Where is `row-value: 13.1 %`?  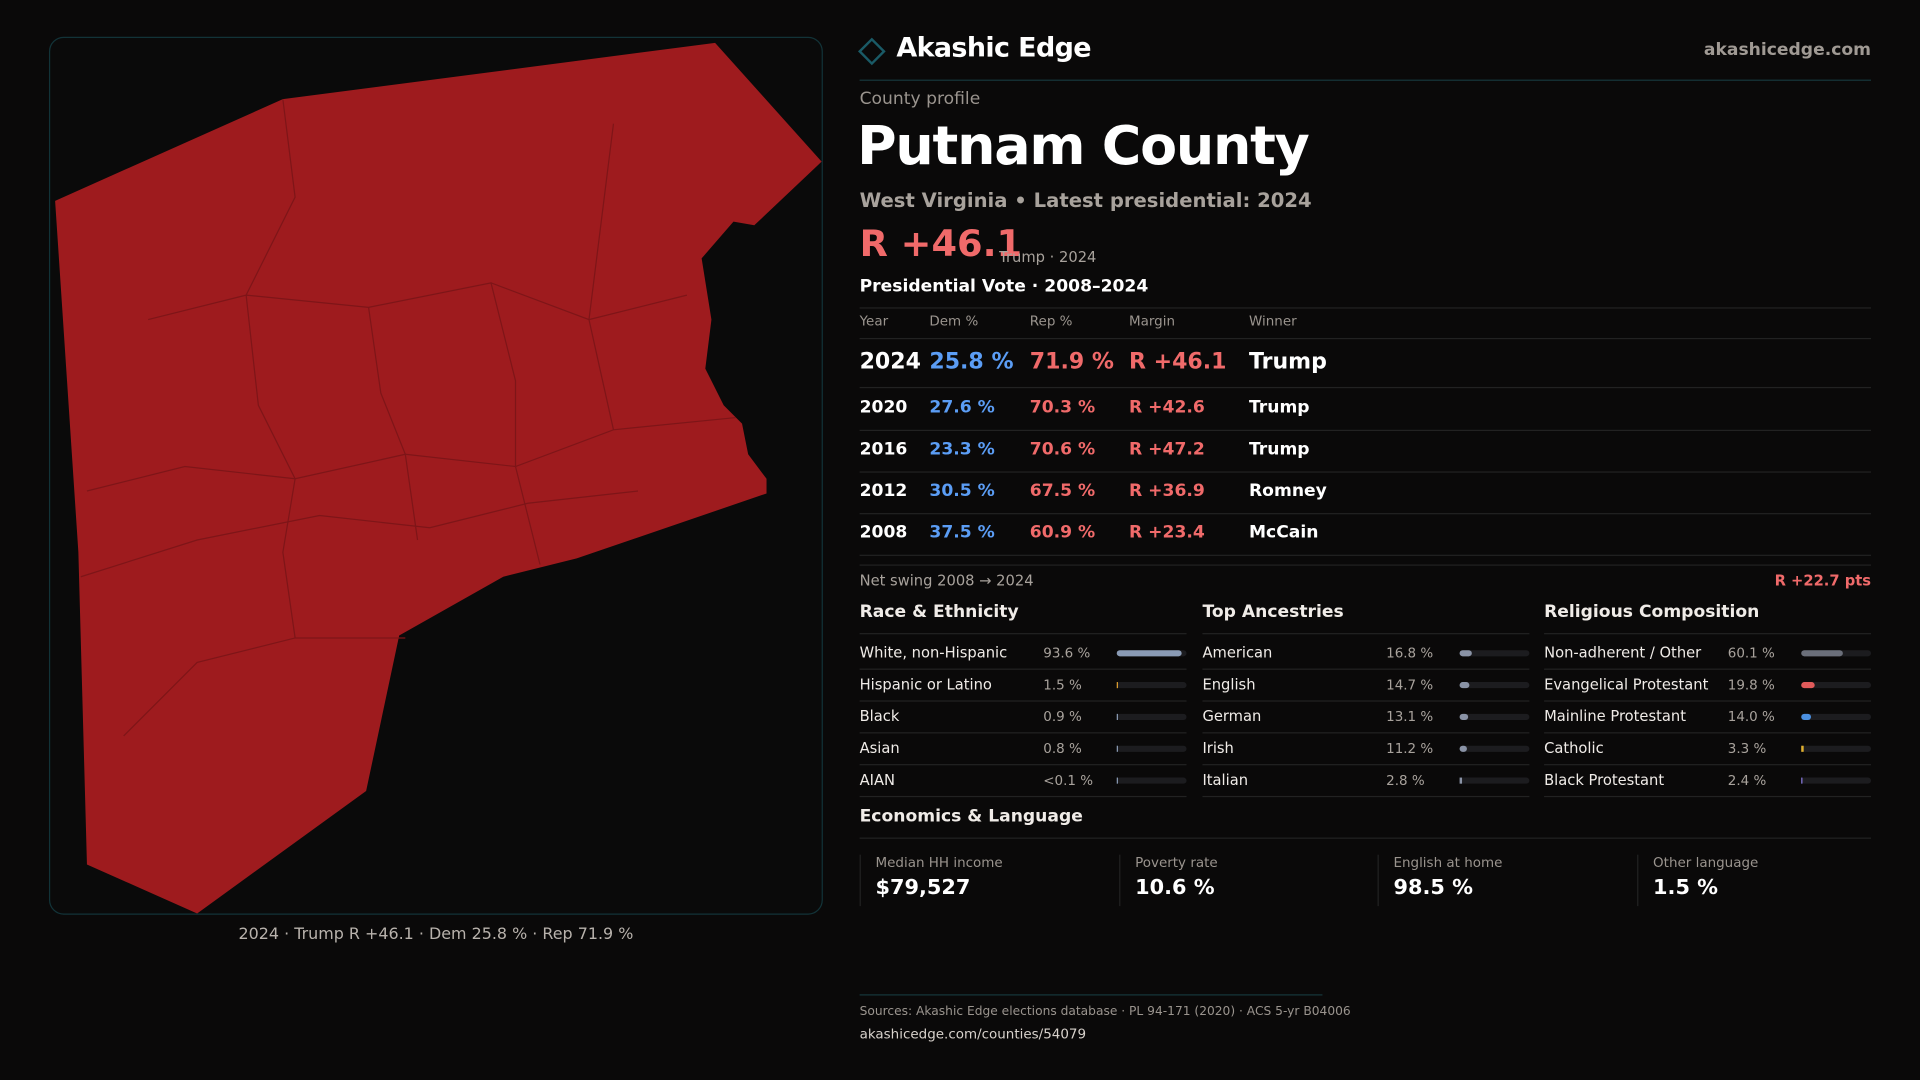
row-value: 13.1 % is located at coordinates (1410, 716).